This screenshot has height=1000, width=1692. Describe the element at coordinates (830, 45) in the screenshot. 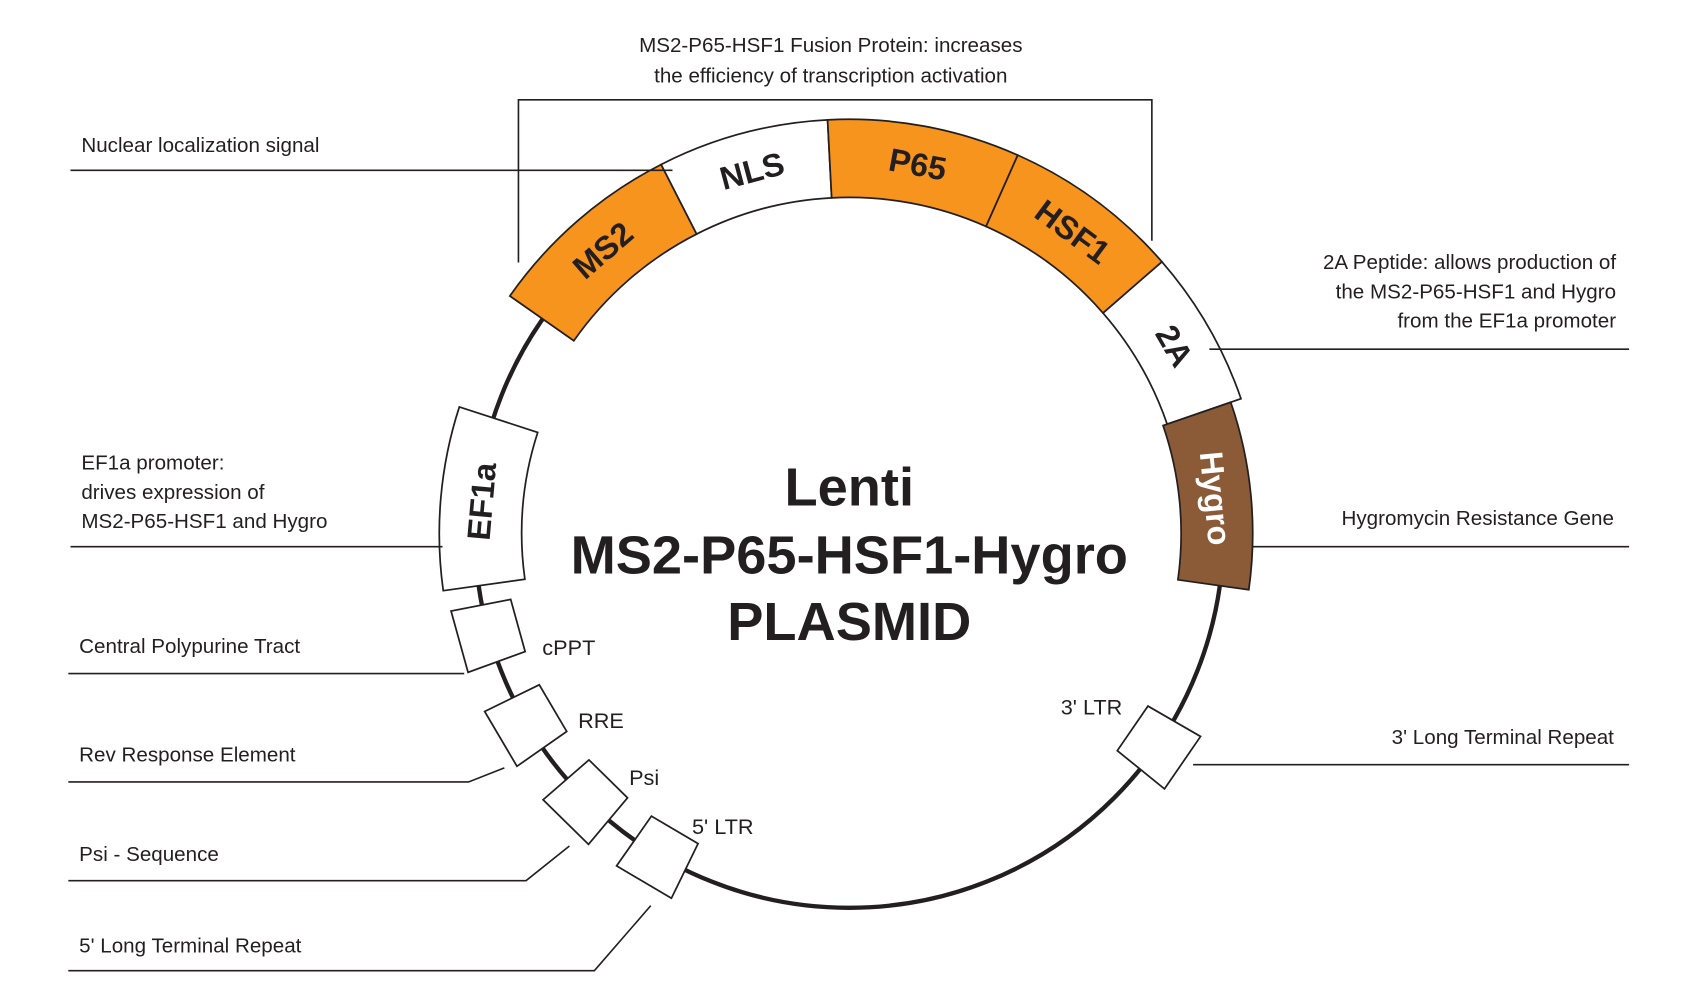

I see `bracket-label-line1: MS2-P65-HSF1 Fusion Protein: increases` at that location.